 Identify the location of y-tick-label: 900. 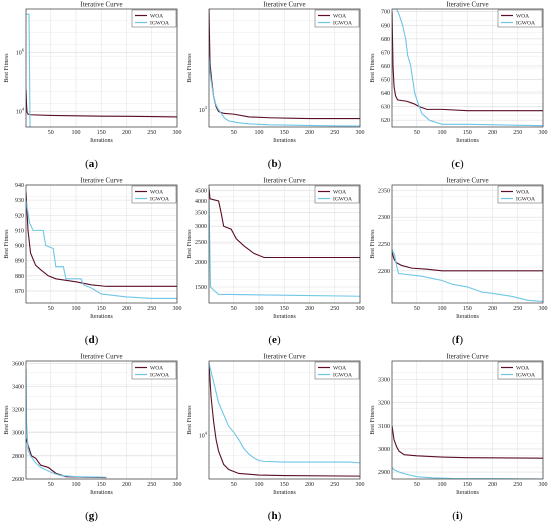
(19, 247).